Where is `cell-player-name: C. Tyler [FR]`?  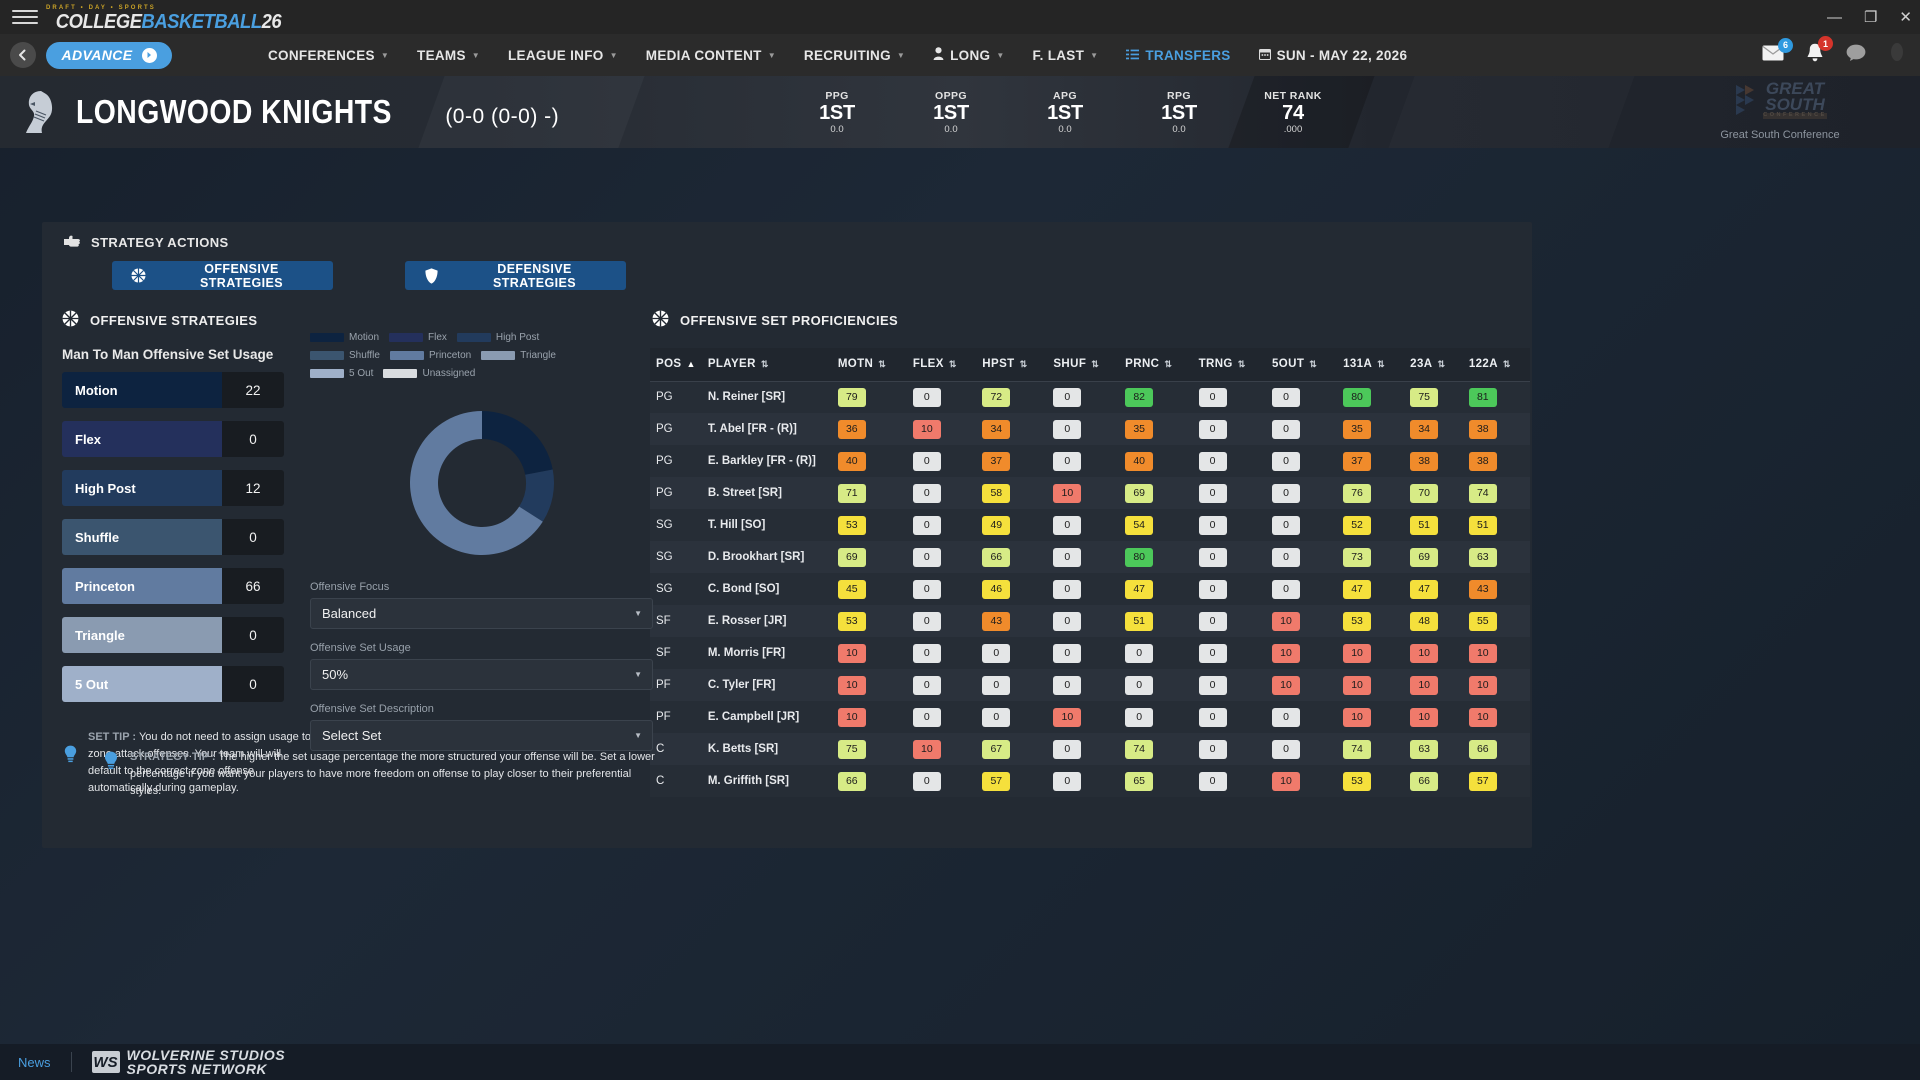
cell-player-name: C. Tyler [FR] is located at coordinates (741, 685).